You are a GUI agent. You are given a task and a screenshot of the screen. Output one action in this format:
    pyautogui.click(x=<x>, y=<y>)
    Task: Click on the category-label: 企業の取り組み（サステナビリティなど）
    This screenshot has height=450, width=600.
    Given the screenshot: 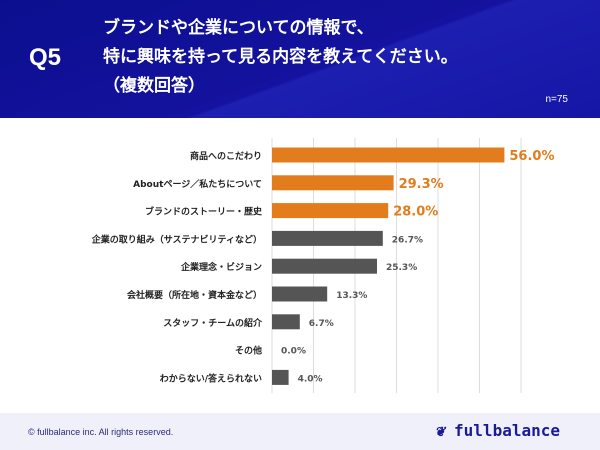 What is the action you would take?
    pyautogui.click(x=176, y=239)
    